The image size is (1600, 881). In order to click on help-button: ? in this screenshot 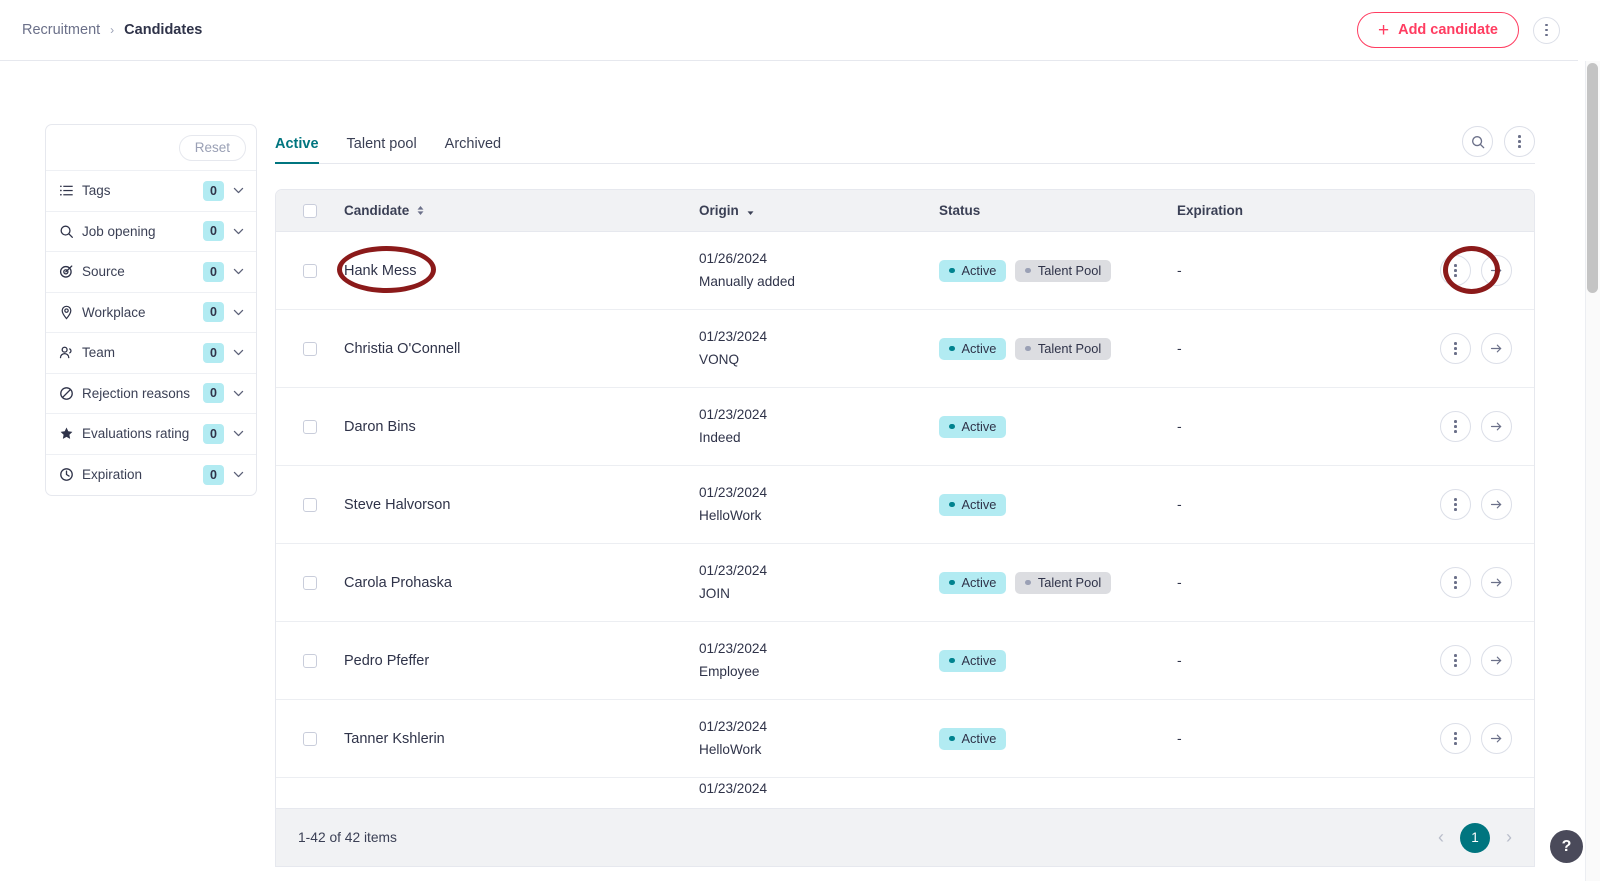, I will do `click(1566, 846)`.